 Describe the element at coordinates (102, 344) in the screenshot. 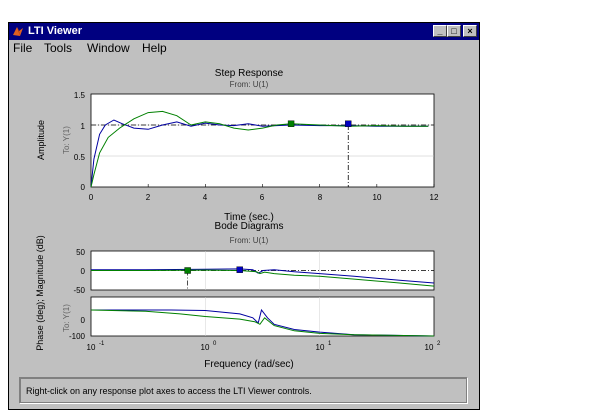

I see `svg-text: -1` at that location.